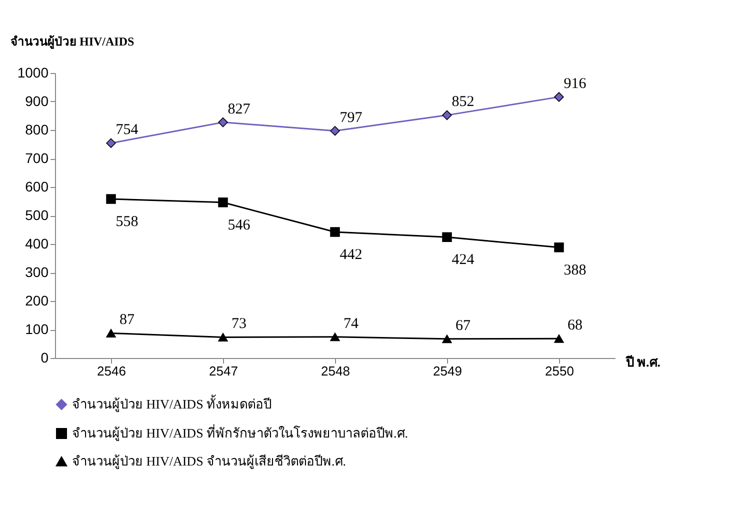 The height and width of the screenshot is (523, 733). Describe the element at coordinates (37, 329) in the screenshot. I see `y-tick-label: 100` at that location.